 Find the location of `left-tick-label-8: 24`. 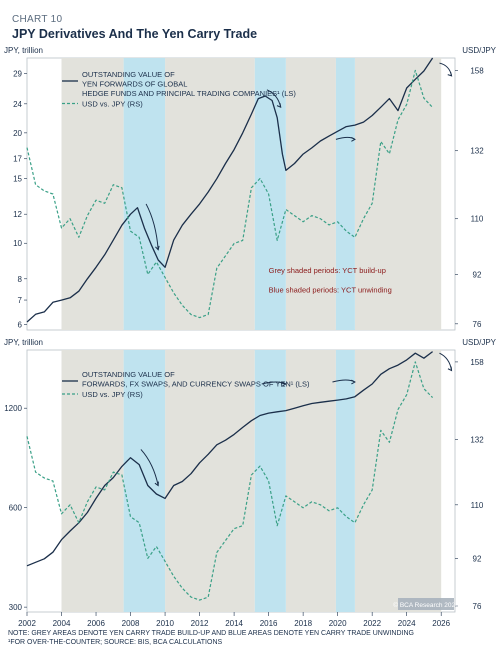

left-tick-label-8: 24 is located at coordinates (17, 104).